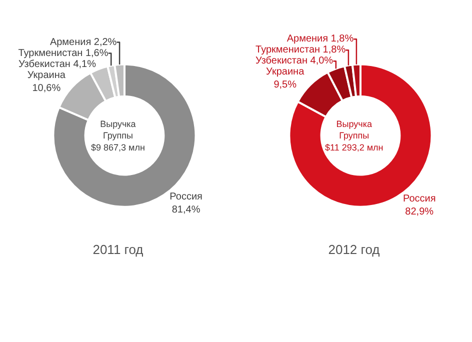 The width and height of the screenshot is (472, 342). I want to click on data-label: 10,6%, so click(46, 88).